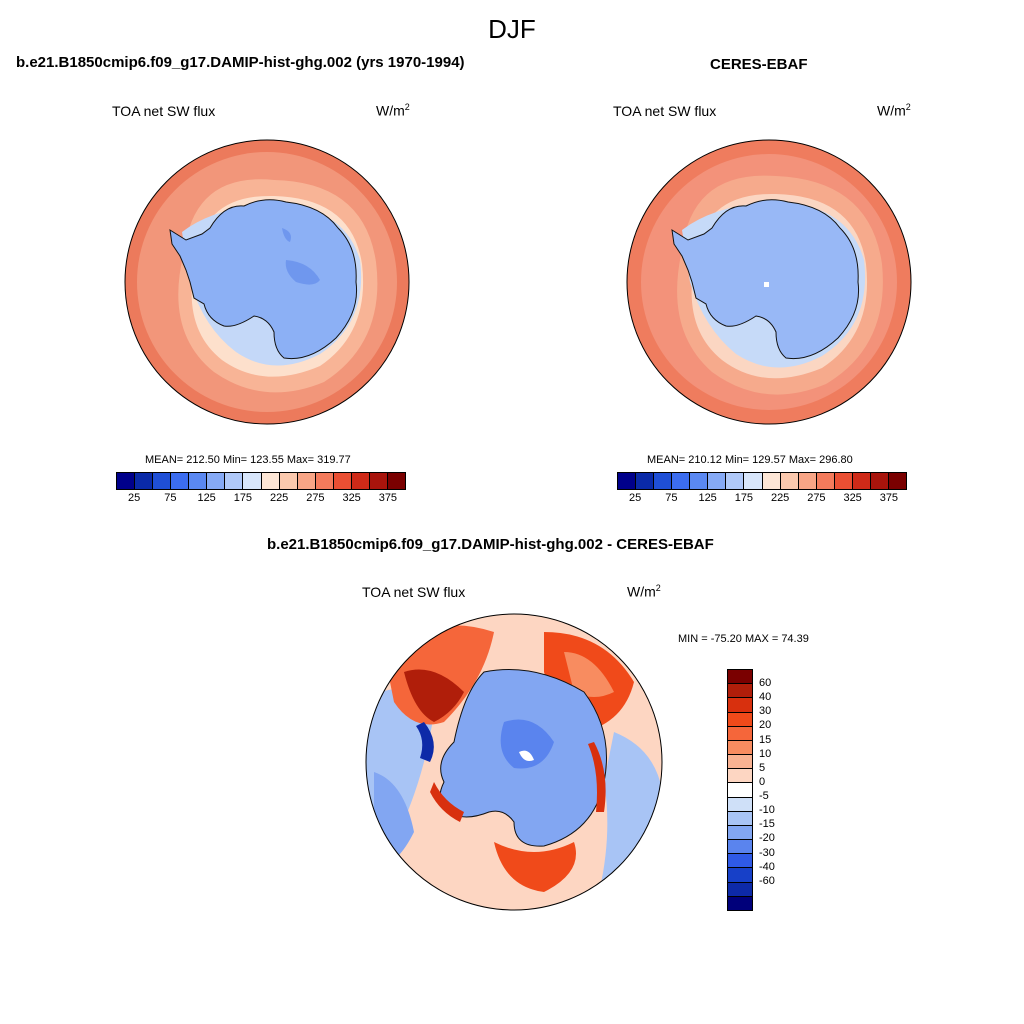 The height and width of the screenshot is (1024, 1024). I want to click on panel-2-variable-label: TOA net SW flux, so click(665, 111).